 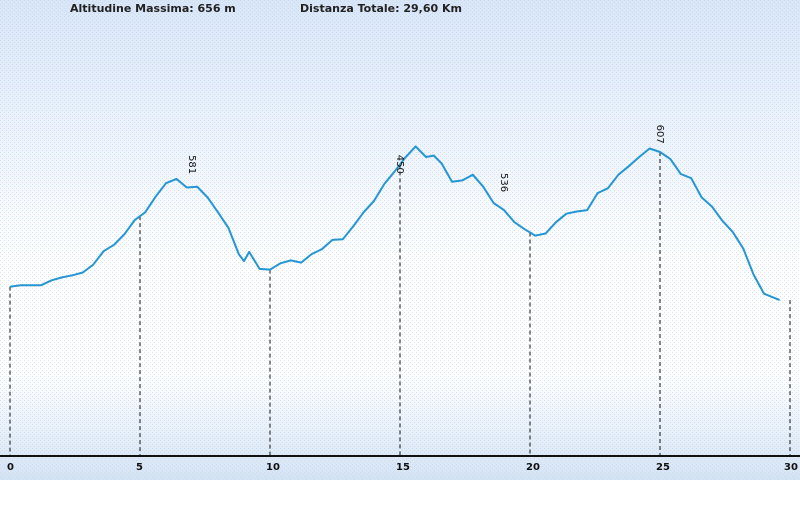 I want to click on peak-label: 581, so click(x=191, y=164).